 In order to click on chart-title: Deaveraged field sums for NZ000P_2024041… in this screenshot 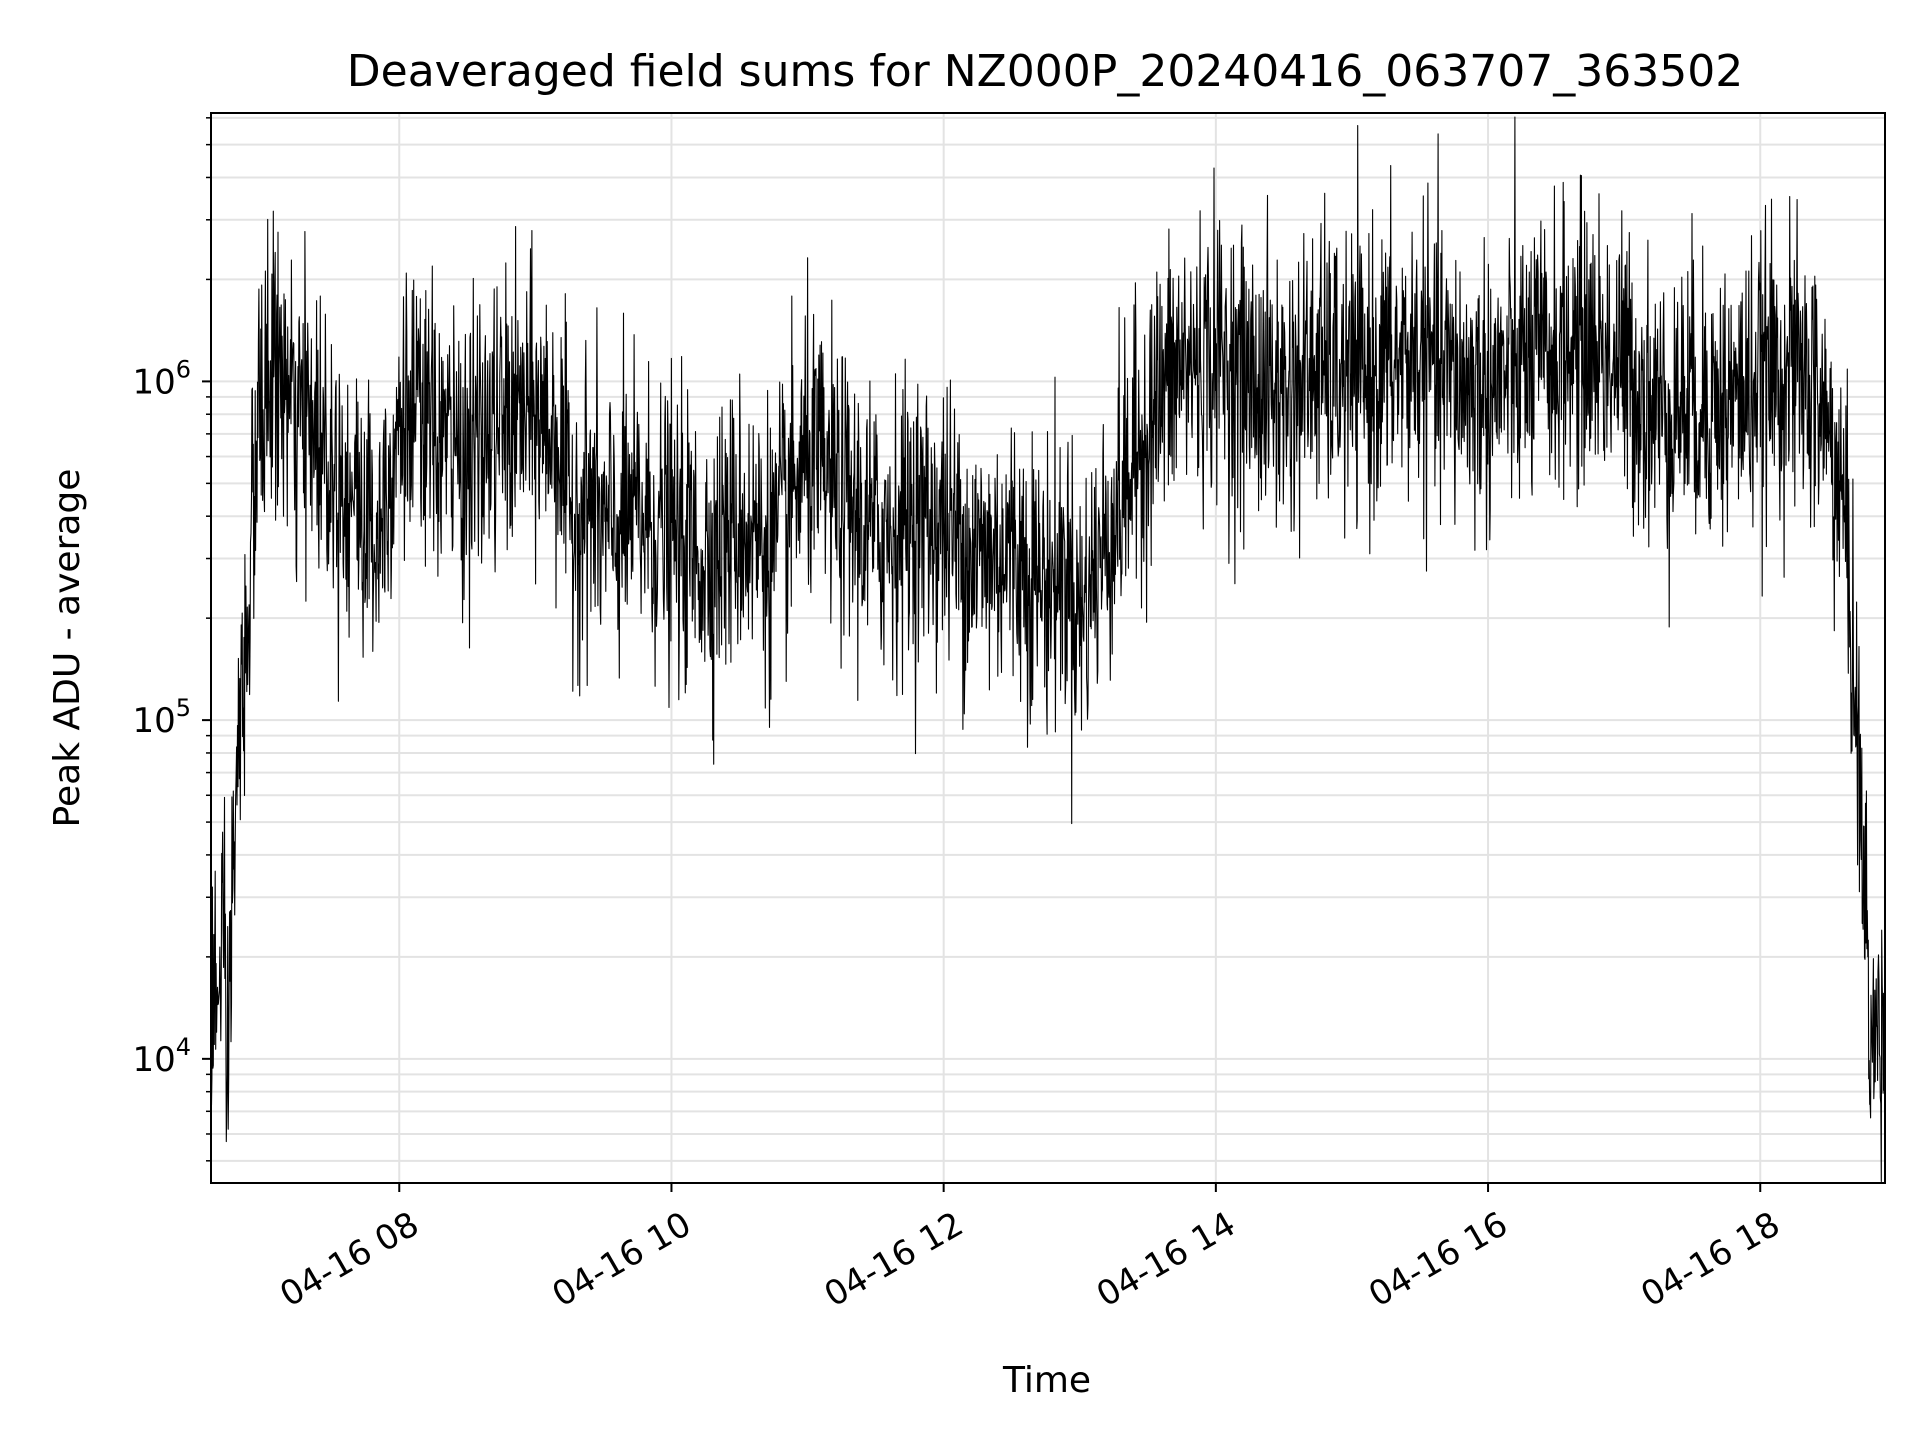, I will do `click(1045, 71)`.